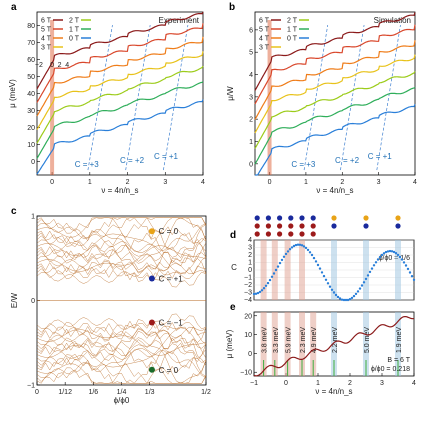 The image size is (434, 422). I want to click on c-label-a-2: C = +1, so click(166, 156).